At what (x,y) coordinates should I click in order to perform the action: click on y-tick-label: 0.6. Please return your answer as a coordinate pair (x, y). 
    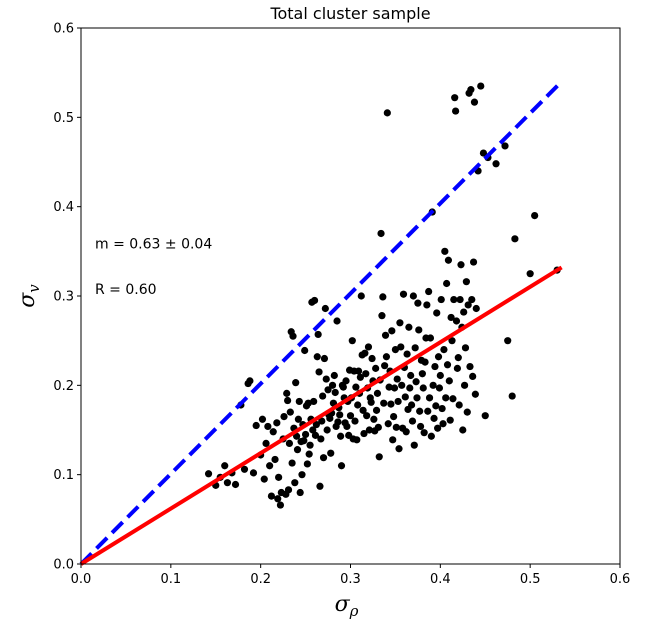
    Looking at the image, I should click on (63, 29).